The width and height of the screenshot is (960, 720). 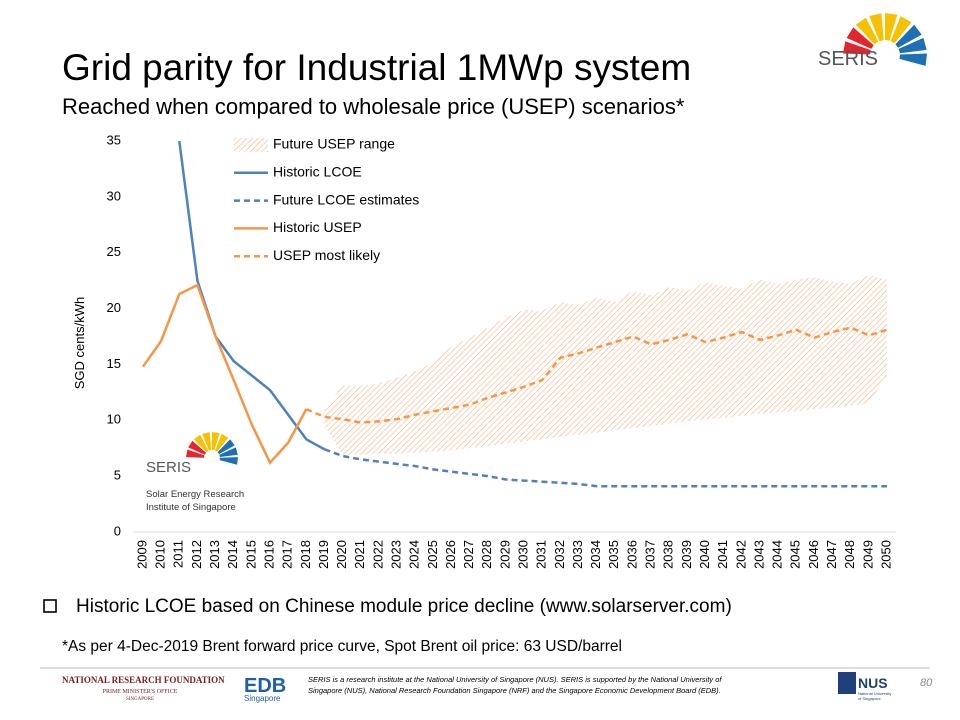 What do you see at coordinates (813, 554) in the screenshot?
I see `x-tick-label: 2046` at bounding box center [813, 554].